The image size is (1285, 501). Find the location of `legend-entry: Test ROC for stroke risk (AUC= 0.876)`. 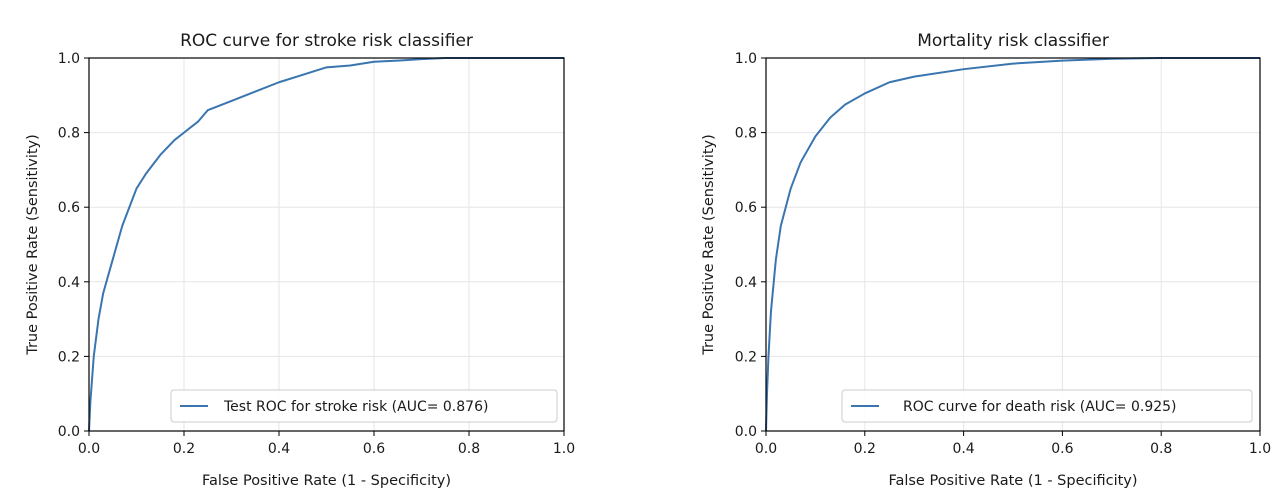

legend-entry: Test ROC for stroke risk (AUC= 0.876) is located at coordinates (355, 407).